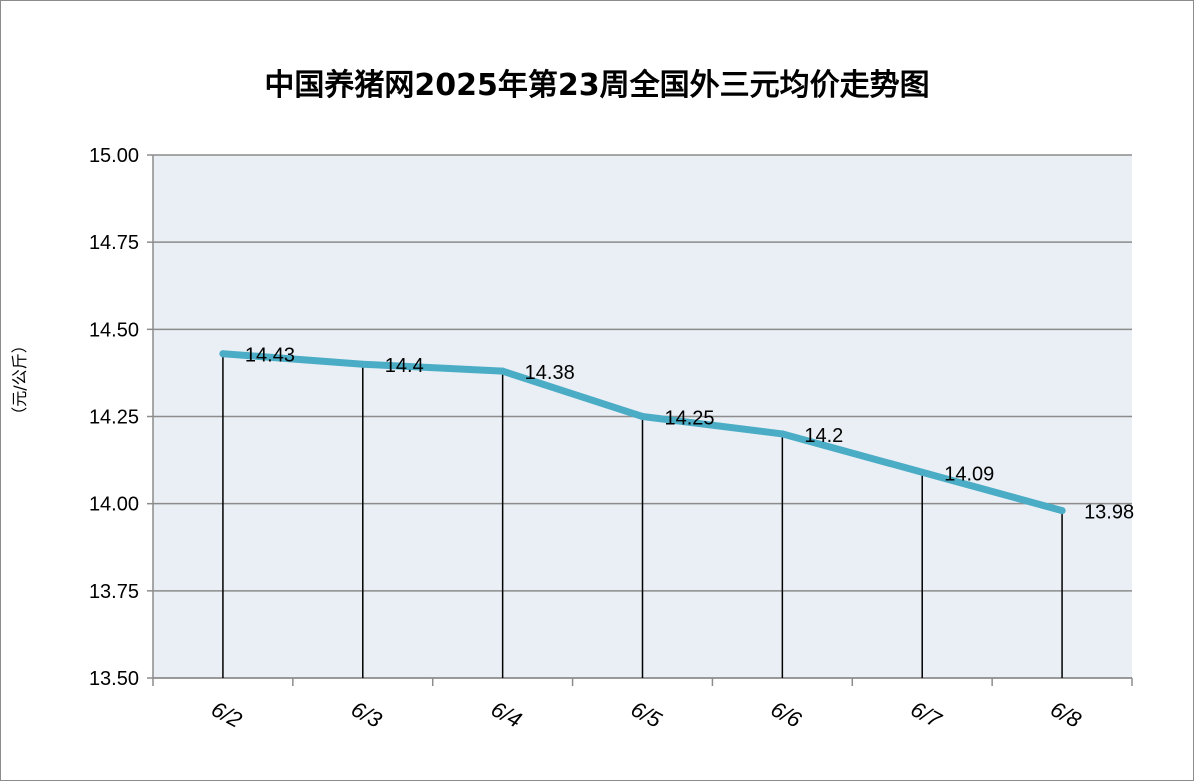 This screenshot has height=781, width=1194. Describe the element at coordinates (114, 330) in the screenshot. I see `y-tick-label: 14.50` at that location.